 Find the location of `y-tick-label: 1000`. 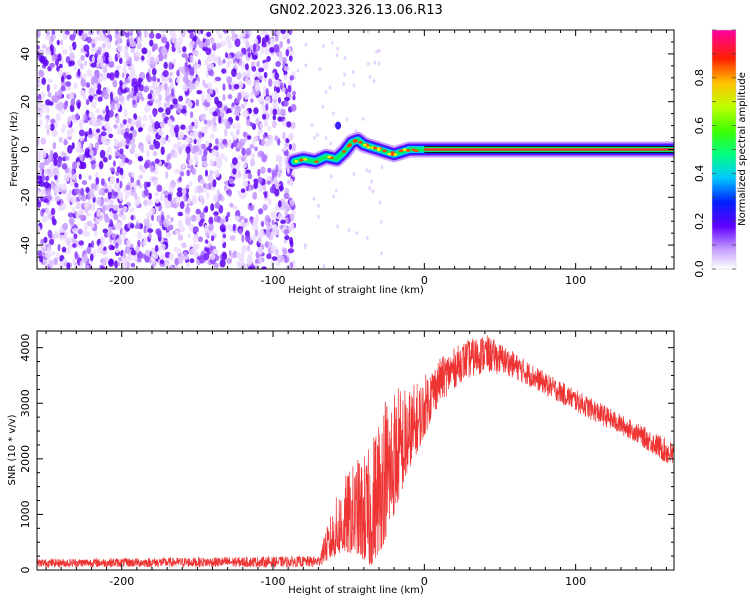

y-tick-label: 1000 is located at coordinates (25, 514).